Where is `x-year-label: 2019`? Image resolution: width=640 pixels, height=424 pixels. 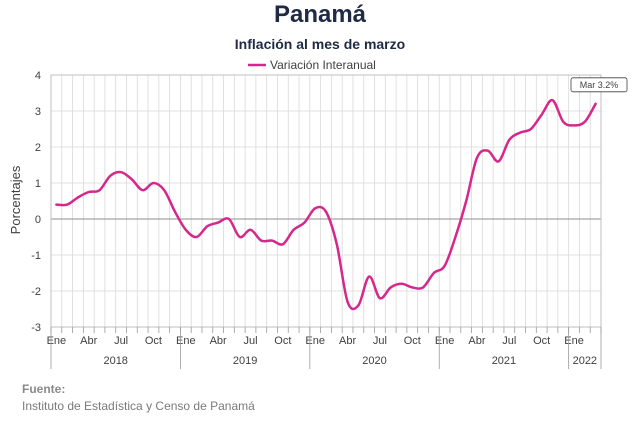 x-year-label: 2019 is located at coordinates (245, 361).